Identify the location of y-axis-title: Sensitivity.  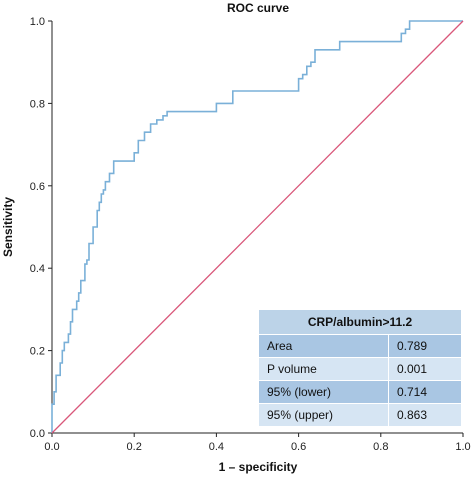
(8, 227).